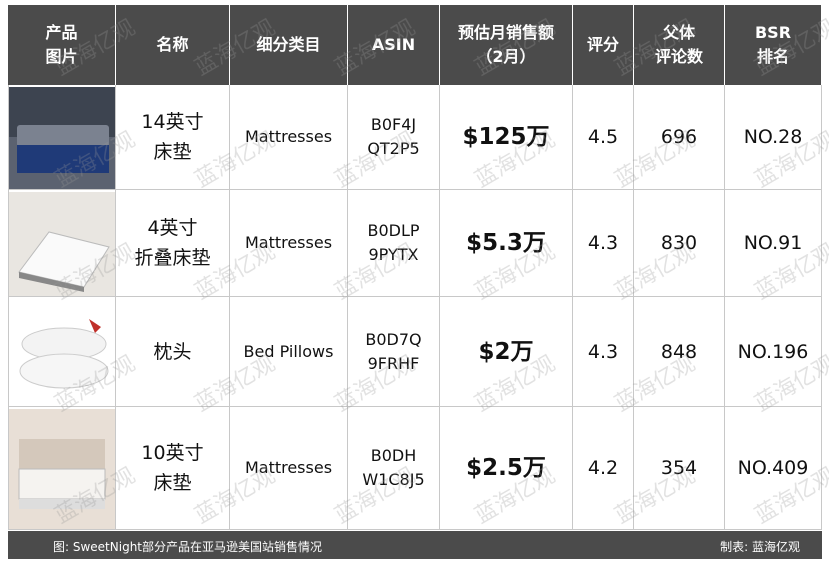 Image resolution: width=829 pixels, height=570 pixels. I want to click on table-cell: 848, so click(679, 352).